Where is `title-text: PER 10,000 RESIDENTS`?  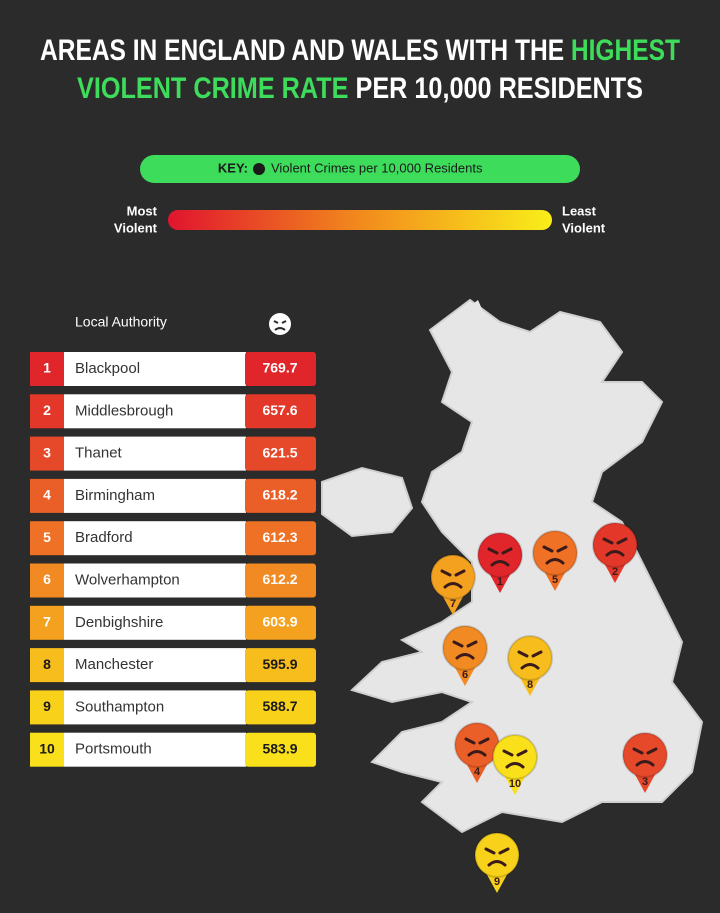 title-text: PER 10,000 RESIDENTS is located at coordinates (499, 88).